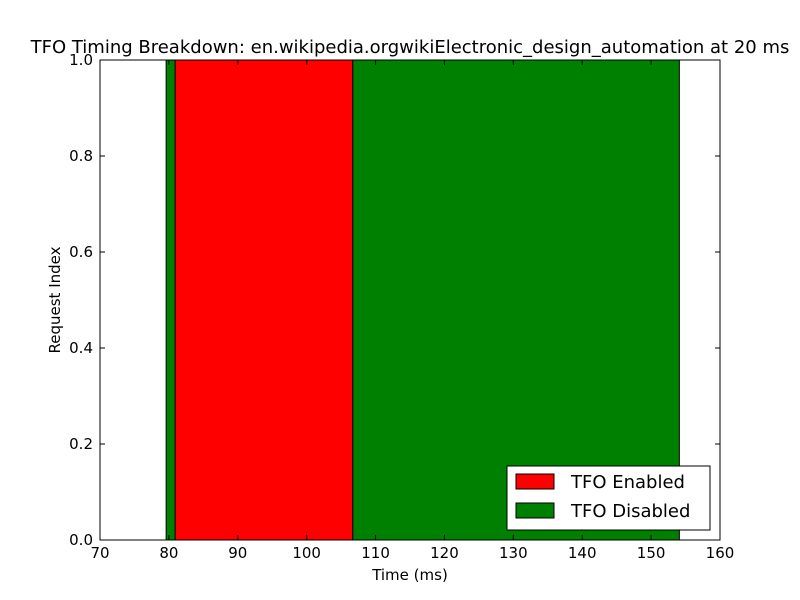 This screenshot has width=800, height=600. I want to click on x-tick-label: 100, so click(306, 553).